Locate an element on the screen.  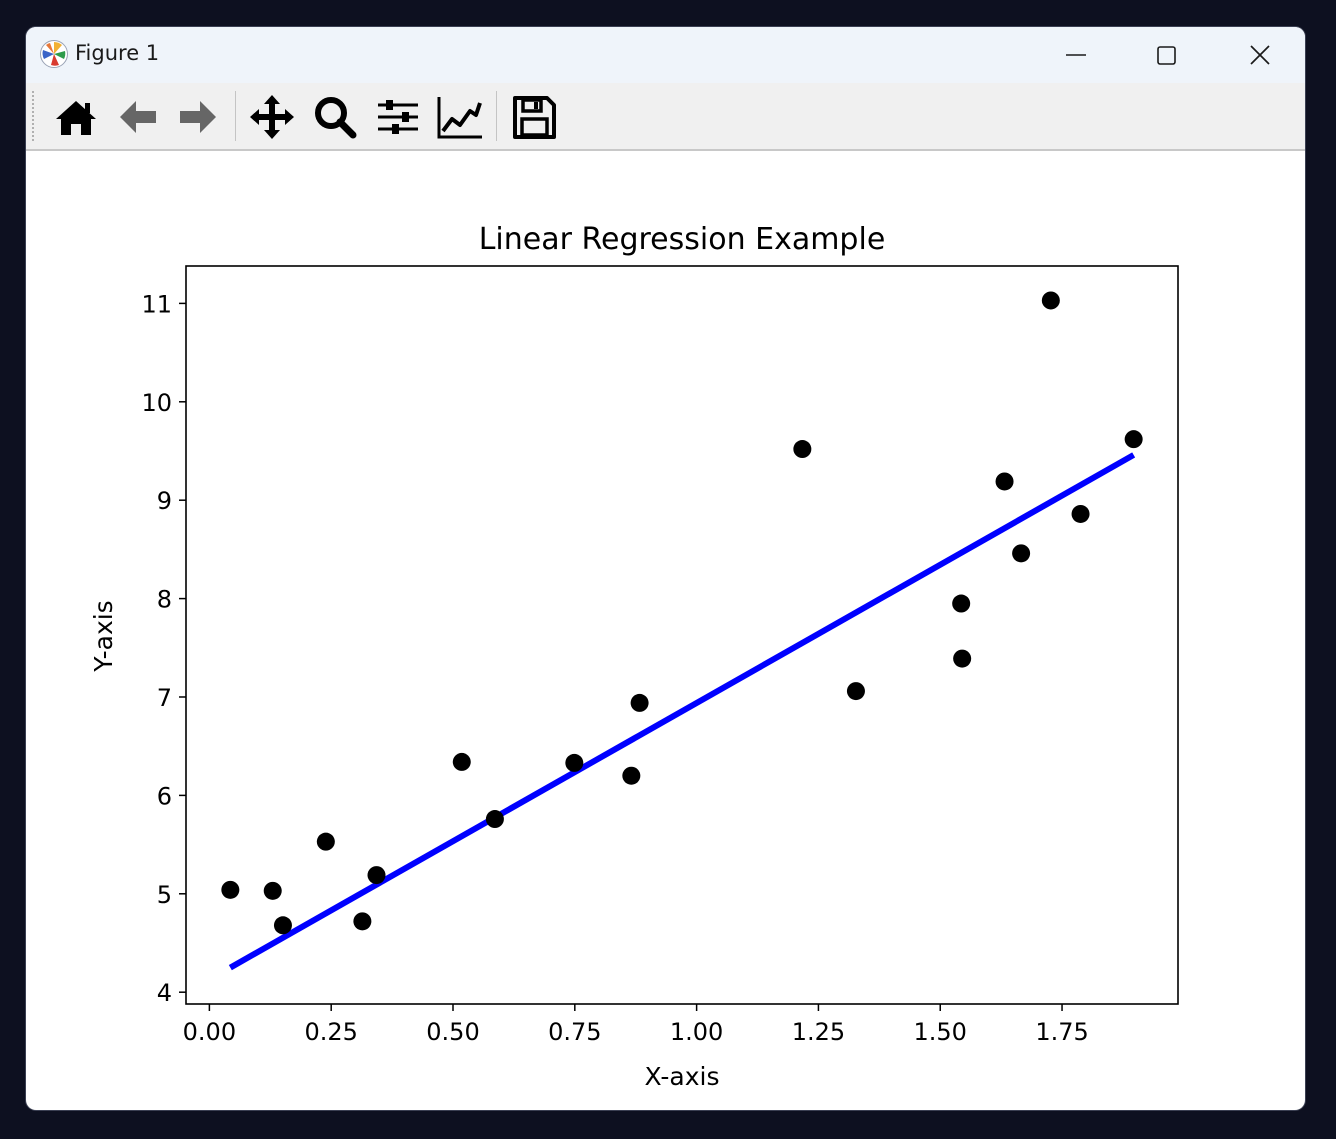
y-axis-label: Y-axis is located at coordinates (103, 636).